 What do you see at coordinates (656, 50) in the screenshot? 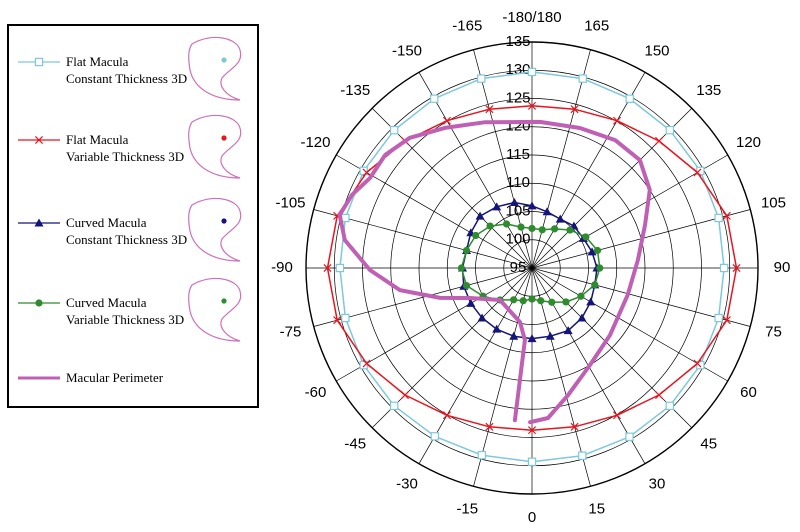
I see `angle-label: 150` at bounding box center [656, 50].